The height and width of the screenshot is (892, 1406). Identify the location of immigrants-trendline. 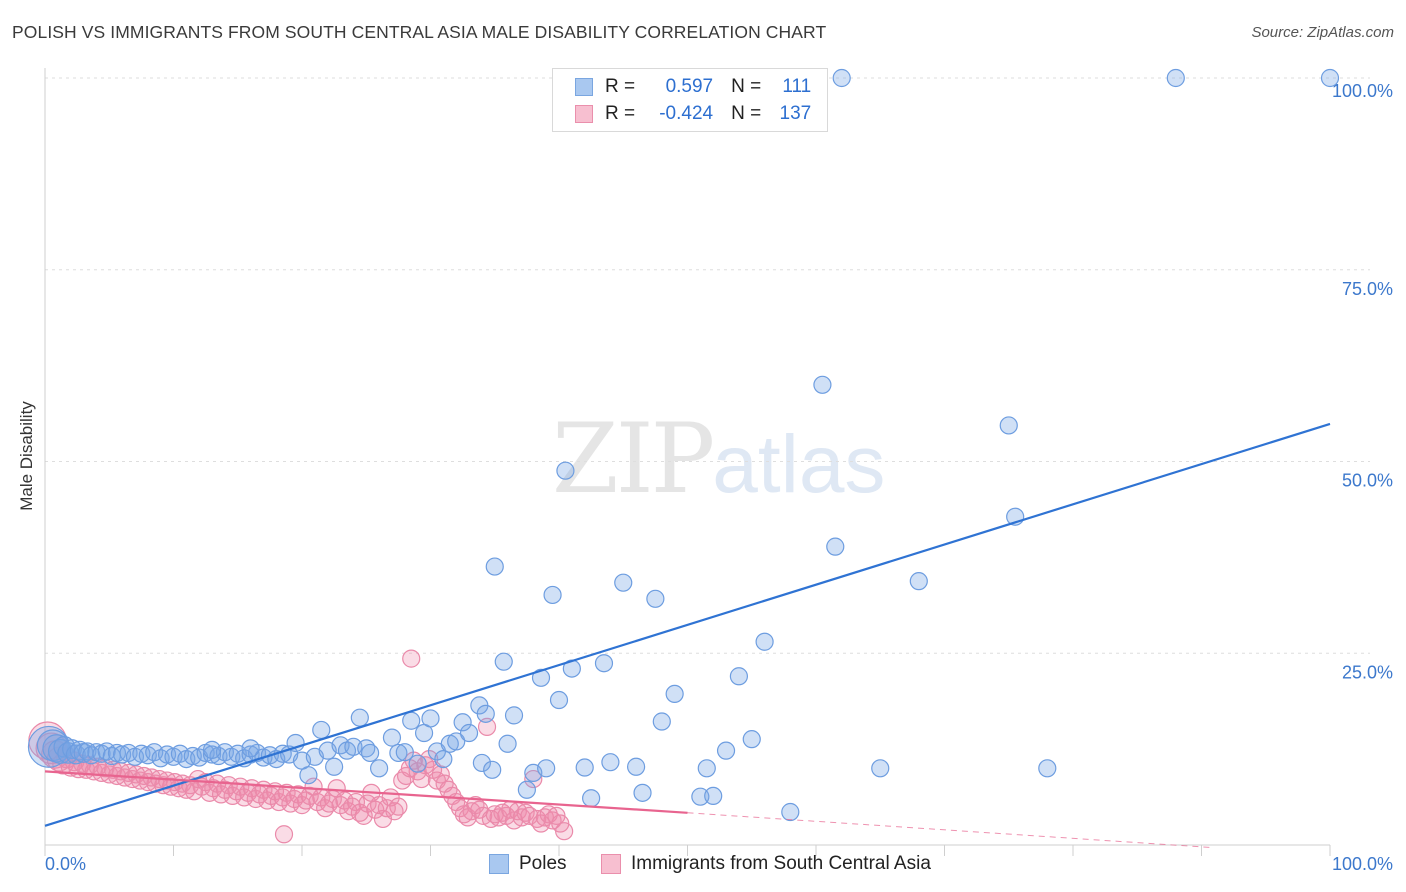
(366, 792).